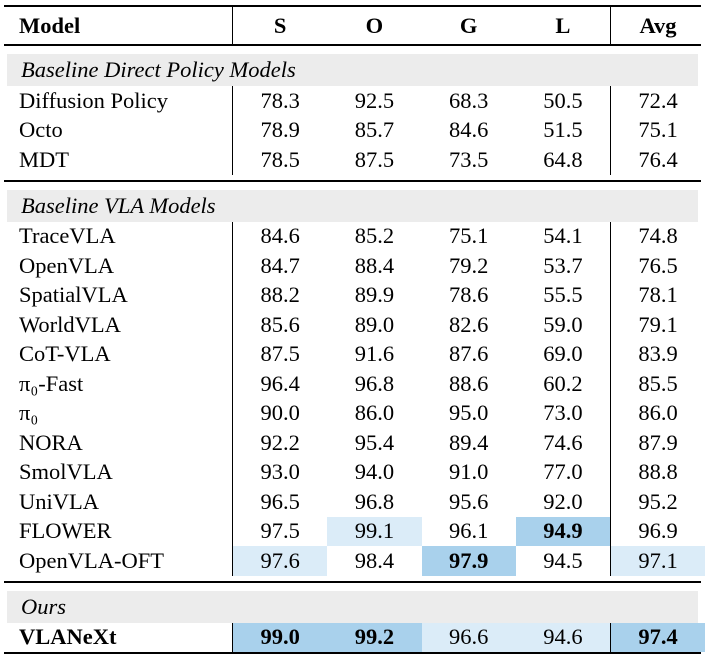  What do you see at coordinates (374, 25) in the screenshot?
I see `header-col-o: O` at bounding box center [374, 25].